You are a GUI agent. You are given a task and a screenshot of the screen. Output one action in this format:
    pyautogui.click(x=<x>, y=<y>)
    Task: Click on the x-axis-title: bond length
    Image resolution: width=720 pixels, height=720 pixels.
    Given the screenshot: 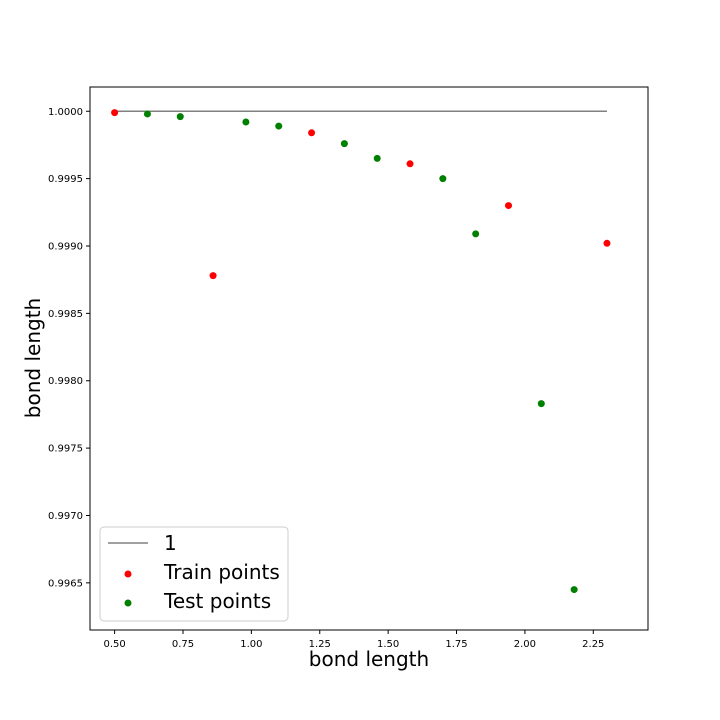 What is the action you would take?
    pyautogui.click(x=369, y=659)
    